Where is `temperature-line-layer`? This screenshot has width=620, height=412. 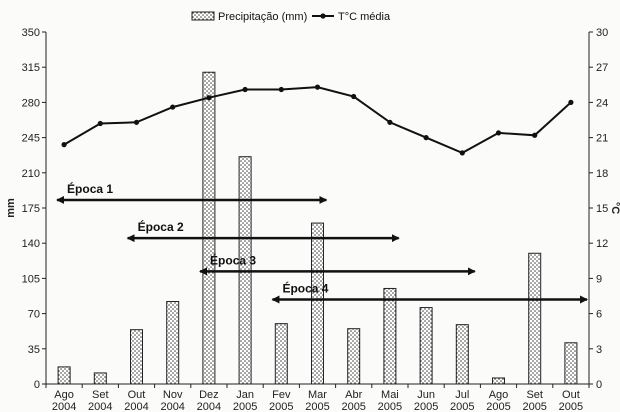 temperature-line-layer is located at coordinates (317, 120).